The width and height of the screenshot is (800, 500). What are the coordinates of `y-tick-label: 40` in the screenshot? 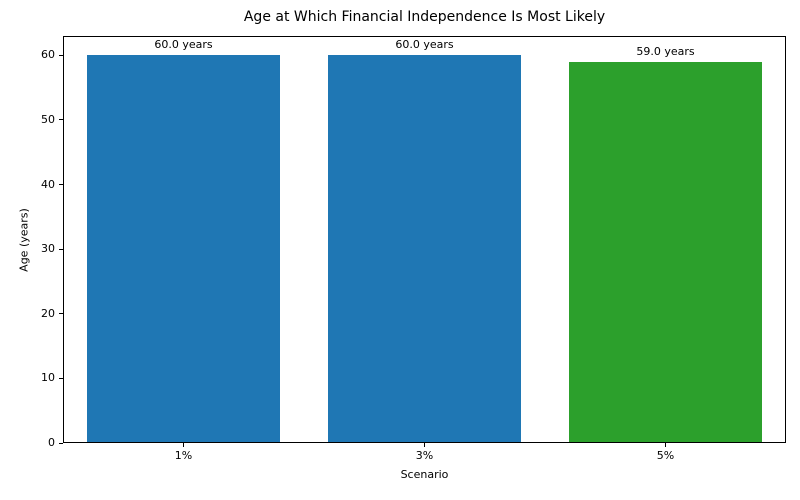 It's located at (48, 184).